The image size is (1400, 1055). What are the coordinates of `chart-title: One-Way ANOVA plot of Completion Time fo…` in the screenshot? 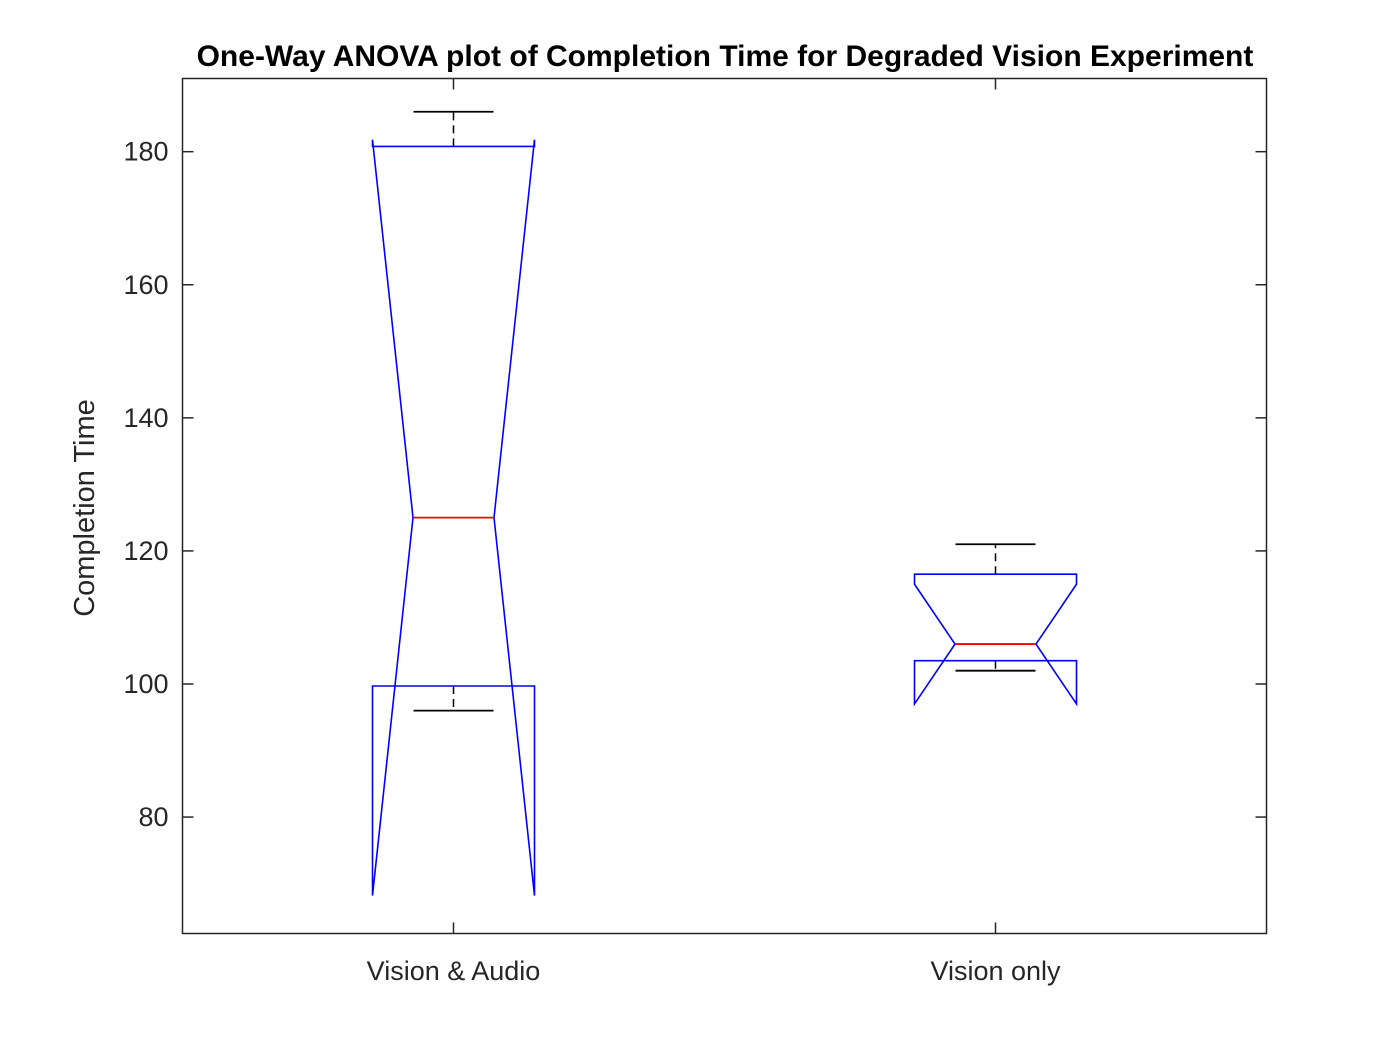 It's located at (725, 56).